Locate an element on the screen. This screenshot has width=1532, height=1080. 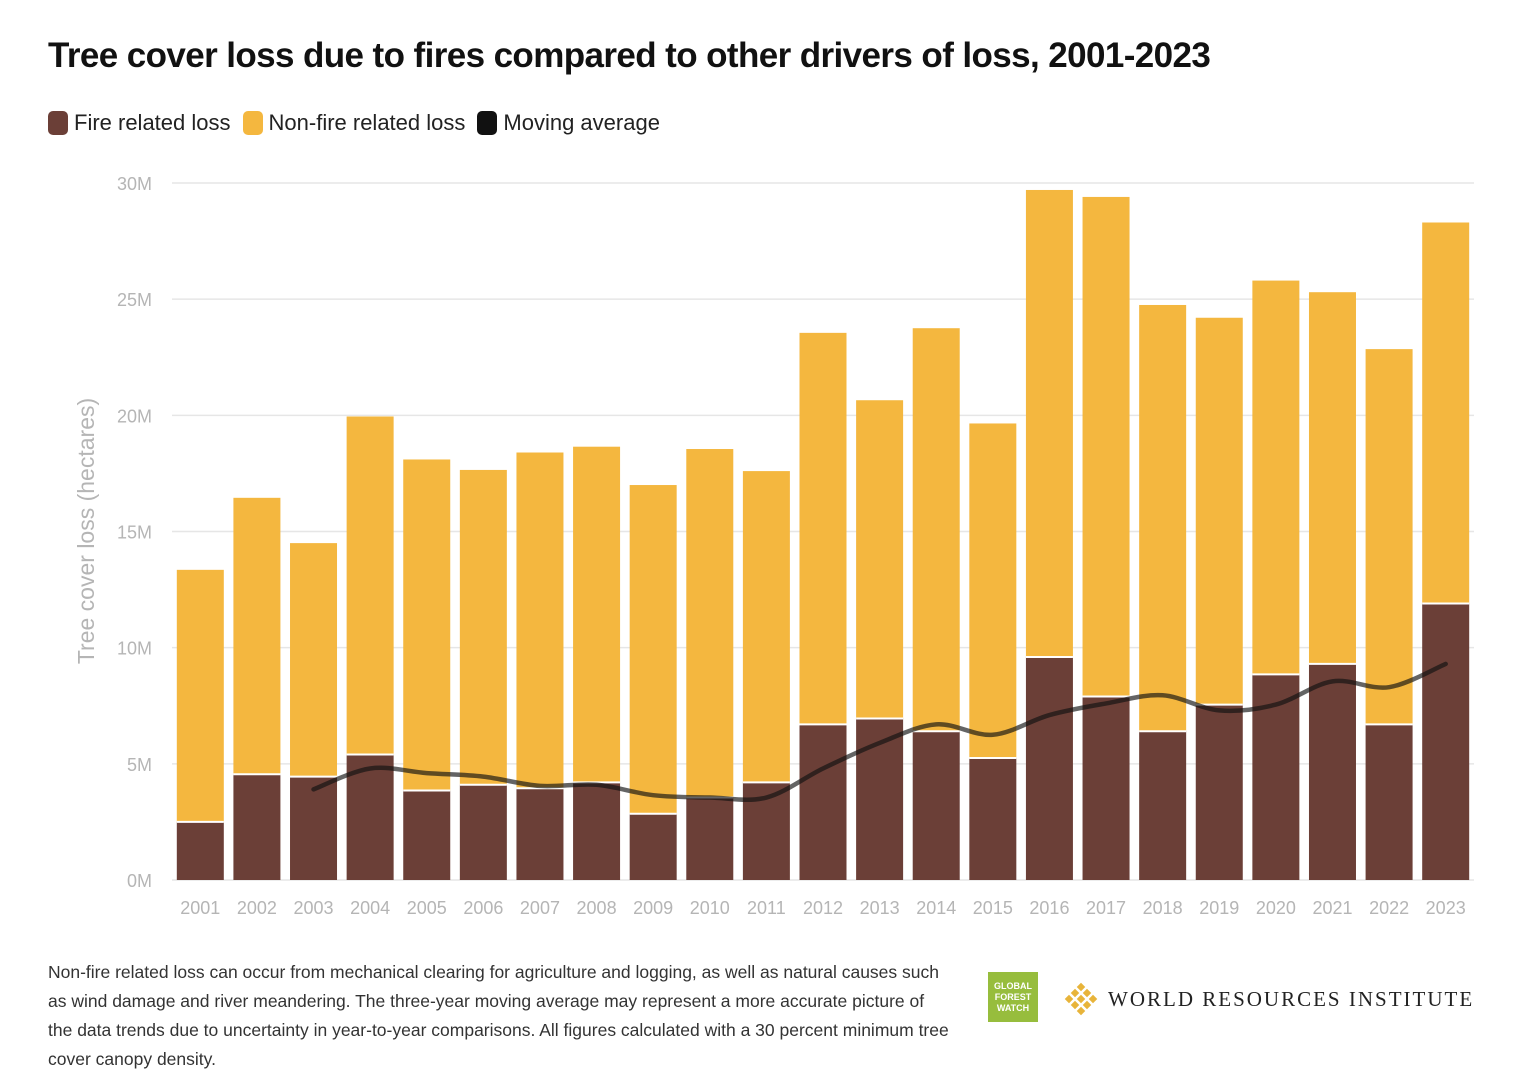
bar-non-fire-2022 is located at coordinates (1389, 537).